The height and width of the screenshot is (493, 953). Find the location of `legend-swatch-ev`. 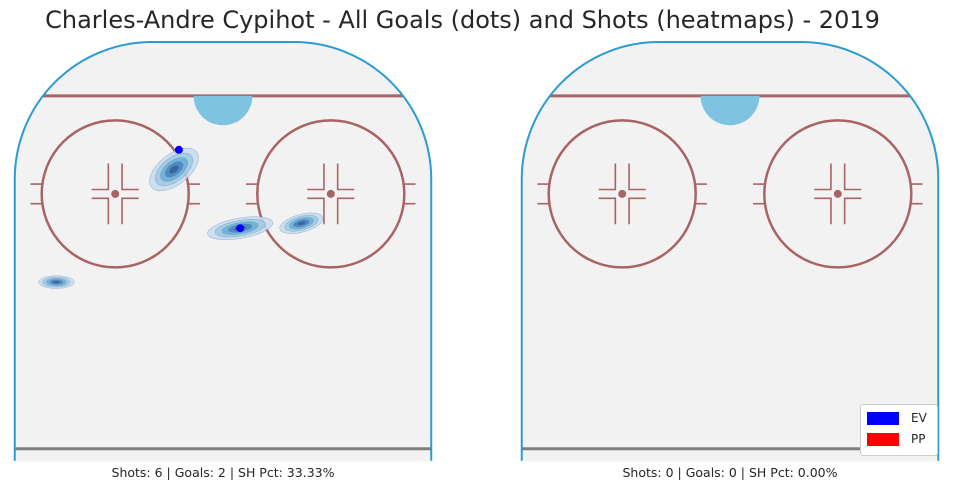

legend-swatch-ev is located at coordinates (883, 418).